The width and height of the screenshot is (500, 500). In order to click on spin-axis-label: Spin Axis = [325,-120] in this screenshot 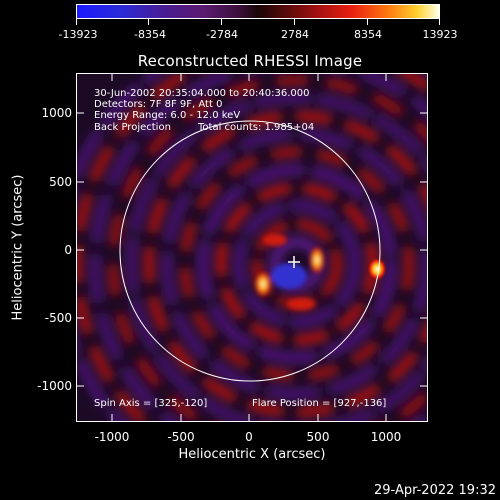, I will do `click(151, 403)`.